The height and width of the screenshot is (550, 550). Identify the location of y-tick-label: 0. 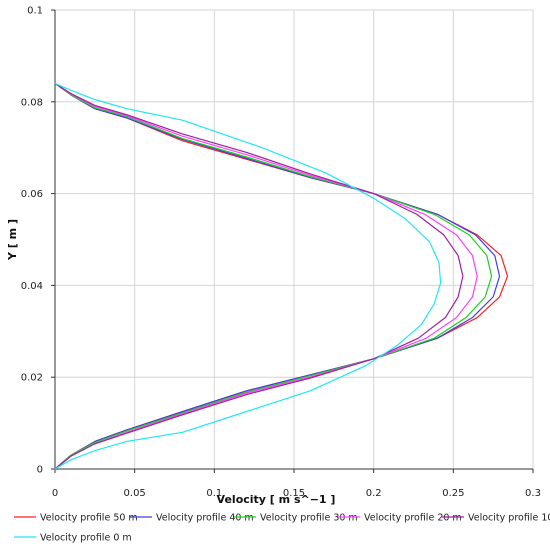
(40, 470).